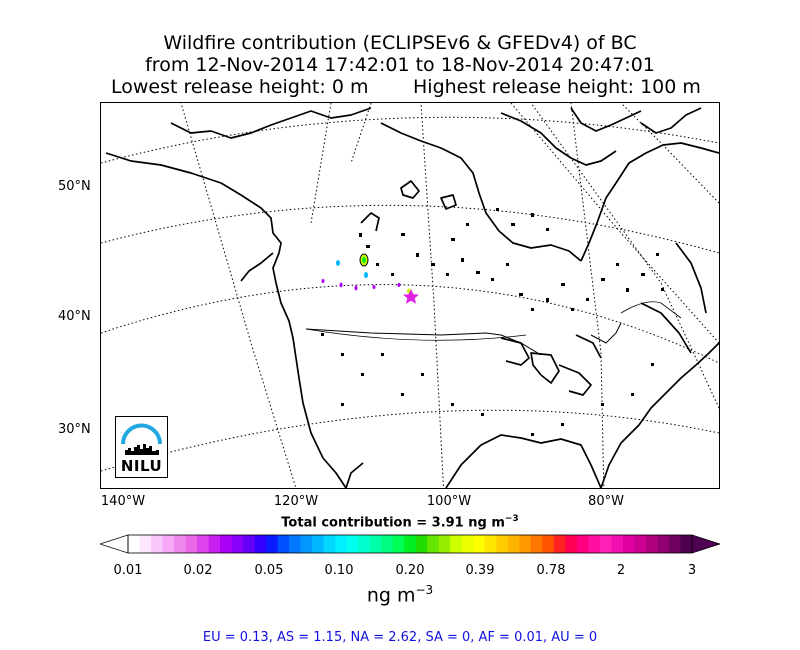 This screenshot has width=800, height=650. I want to click on colorbar, so click(410, 544).